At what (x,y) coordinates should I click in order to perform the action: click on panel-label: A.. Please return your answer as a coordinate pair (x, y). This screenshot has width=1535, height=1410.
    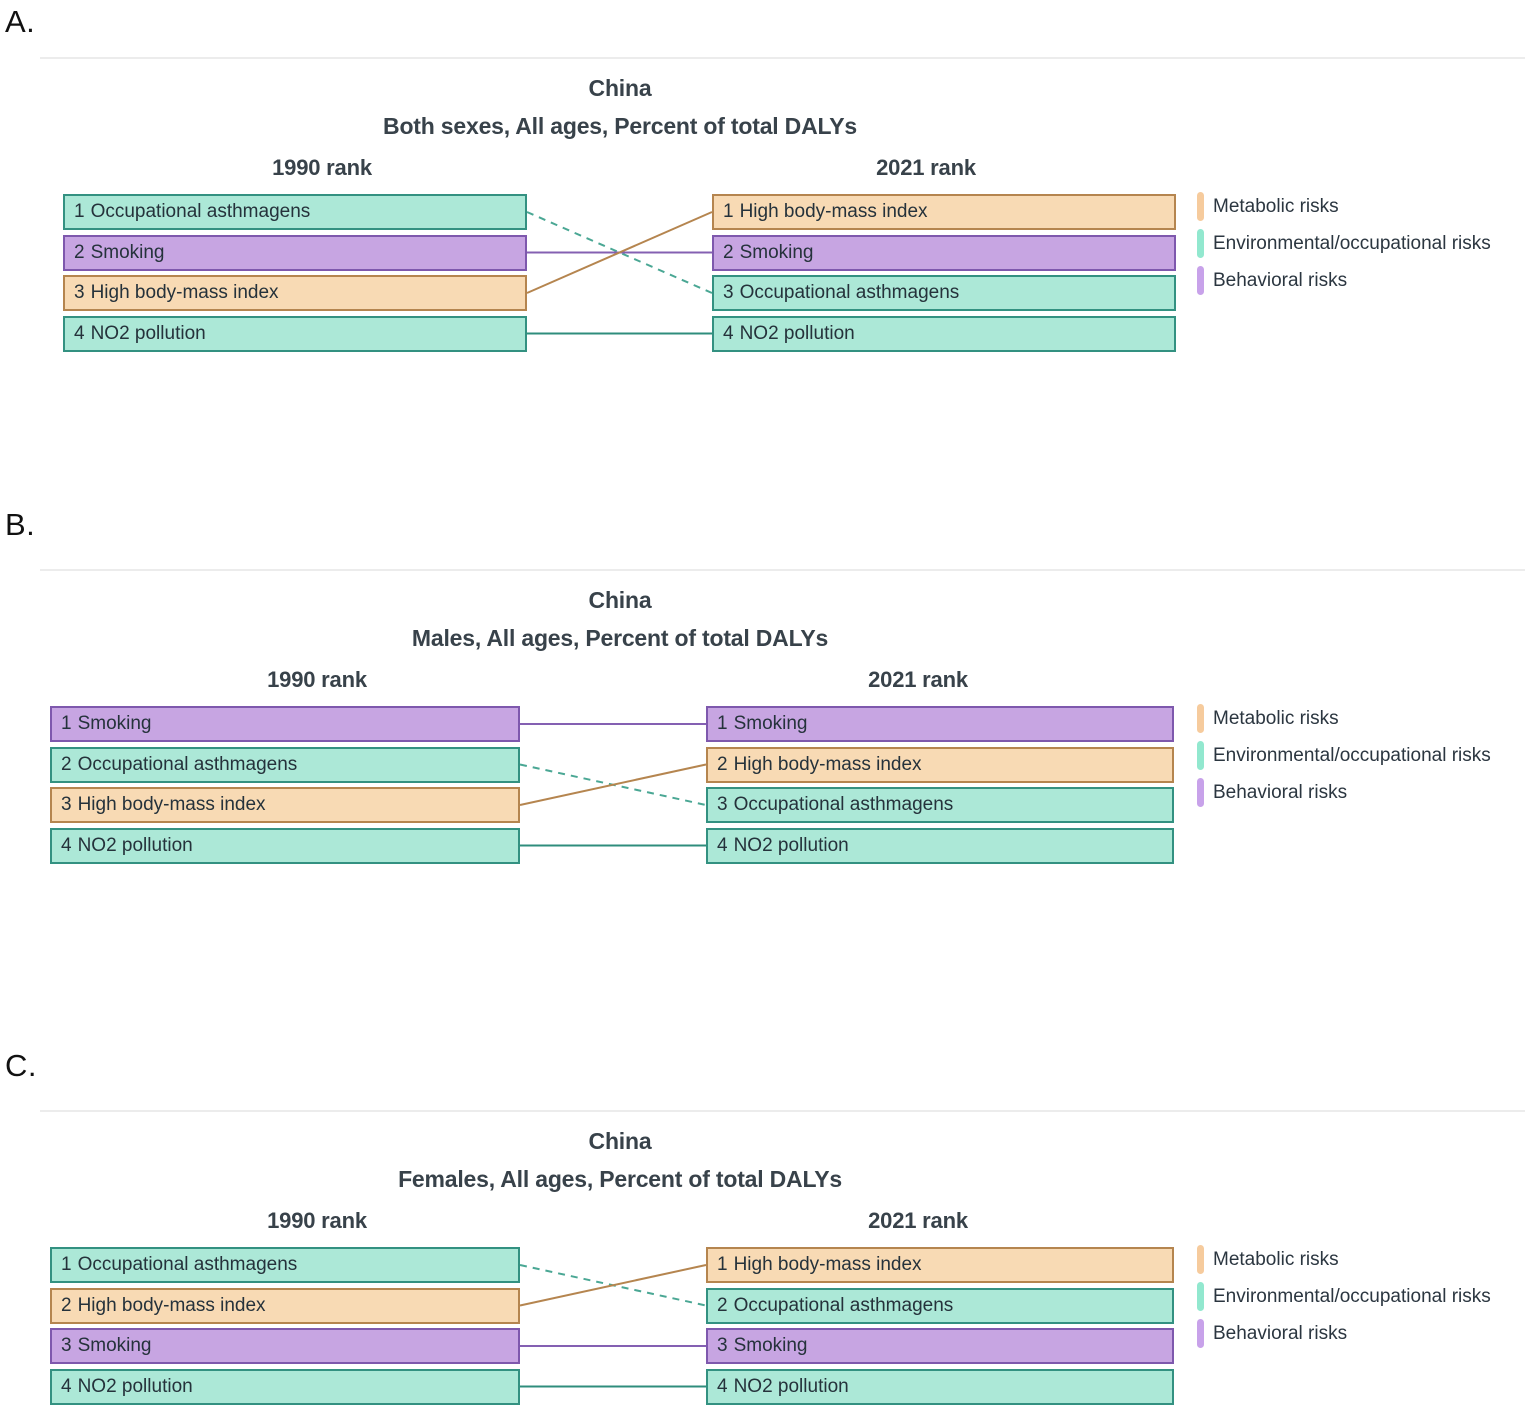
    Looking at the image, I should click on (20, 21).